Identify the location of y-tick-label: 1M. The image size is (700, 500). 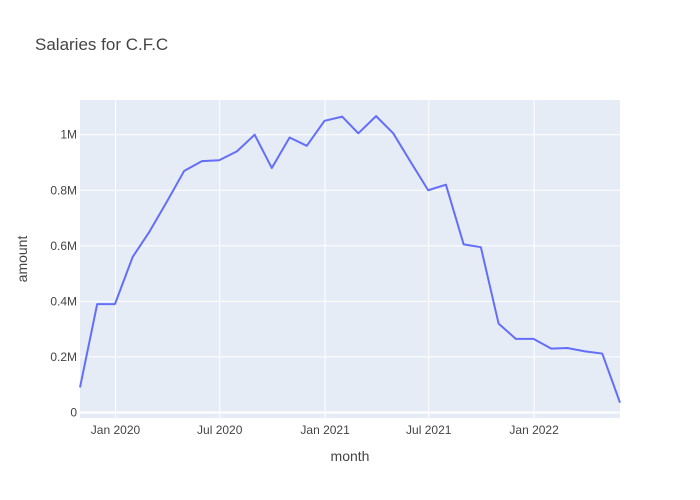
(68, 135).